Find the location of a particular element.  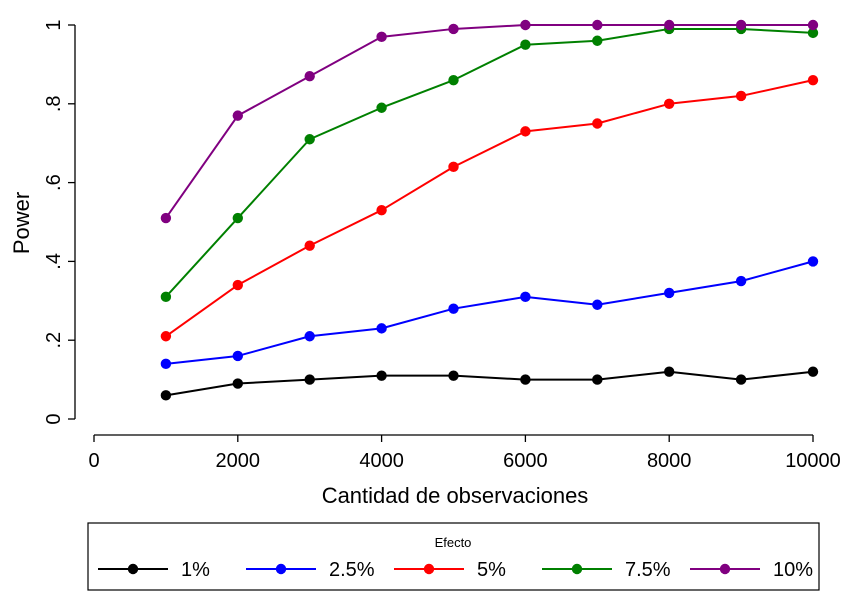

legend-label: 7.5% is located at coordinates (648, 570).